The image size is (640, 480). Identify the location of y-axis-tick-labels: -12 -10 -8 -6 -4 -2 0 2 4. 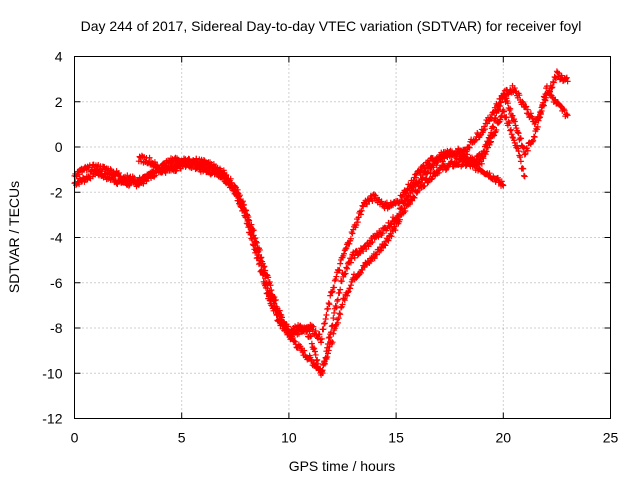
(52, 238).